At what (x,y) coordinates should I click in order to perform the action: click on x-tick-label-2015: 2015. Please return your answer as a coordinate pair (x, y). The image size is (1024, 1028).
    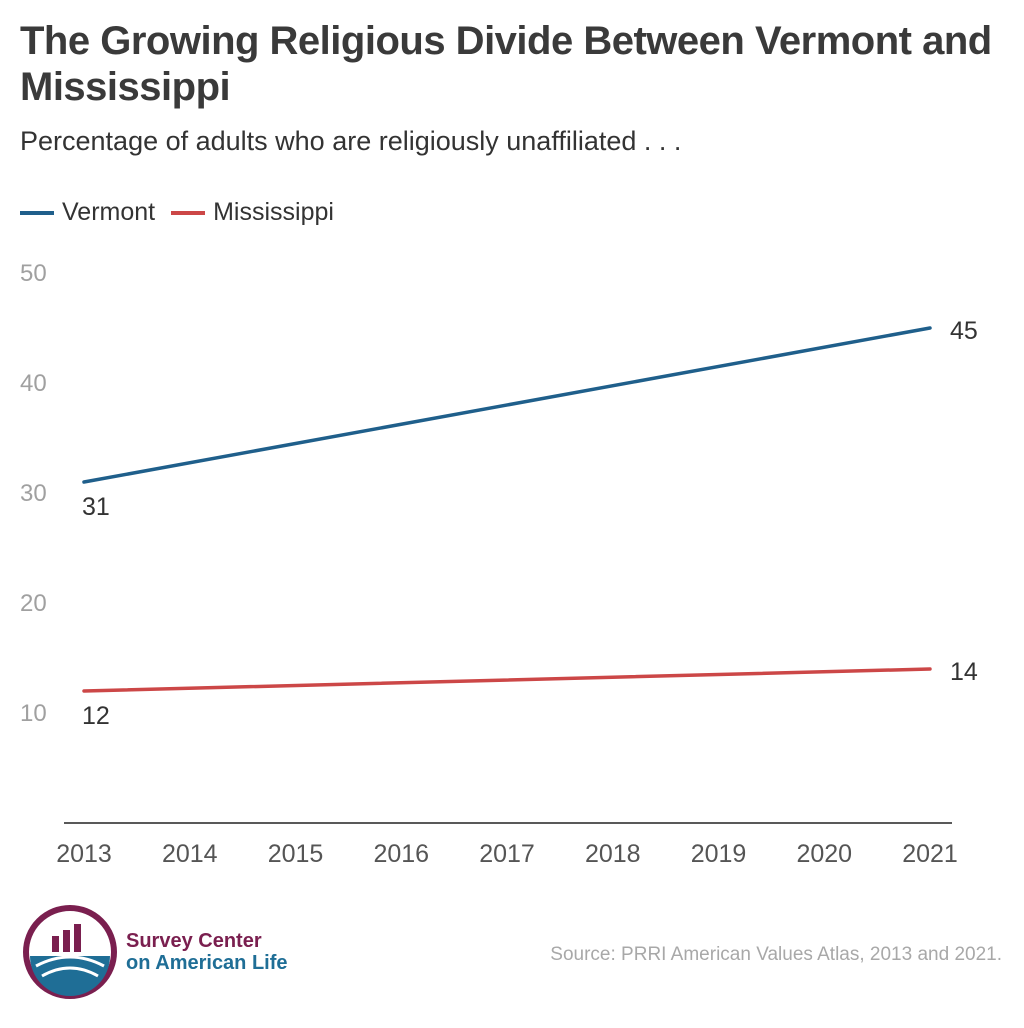
    Looking at the image, I should click on (296, 854).